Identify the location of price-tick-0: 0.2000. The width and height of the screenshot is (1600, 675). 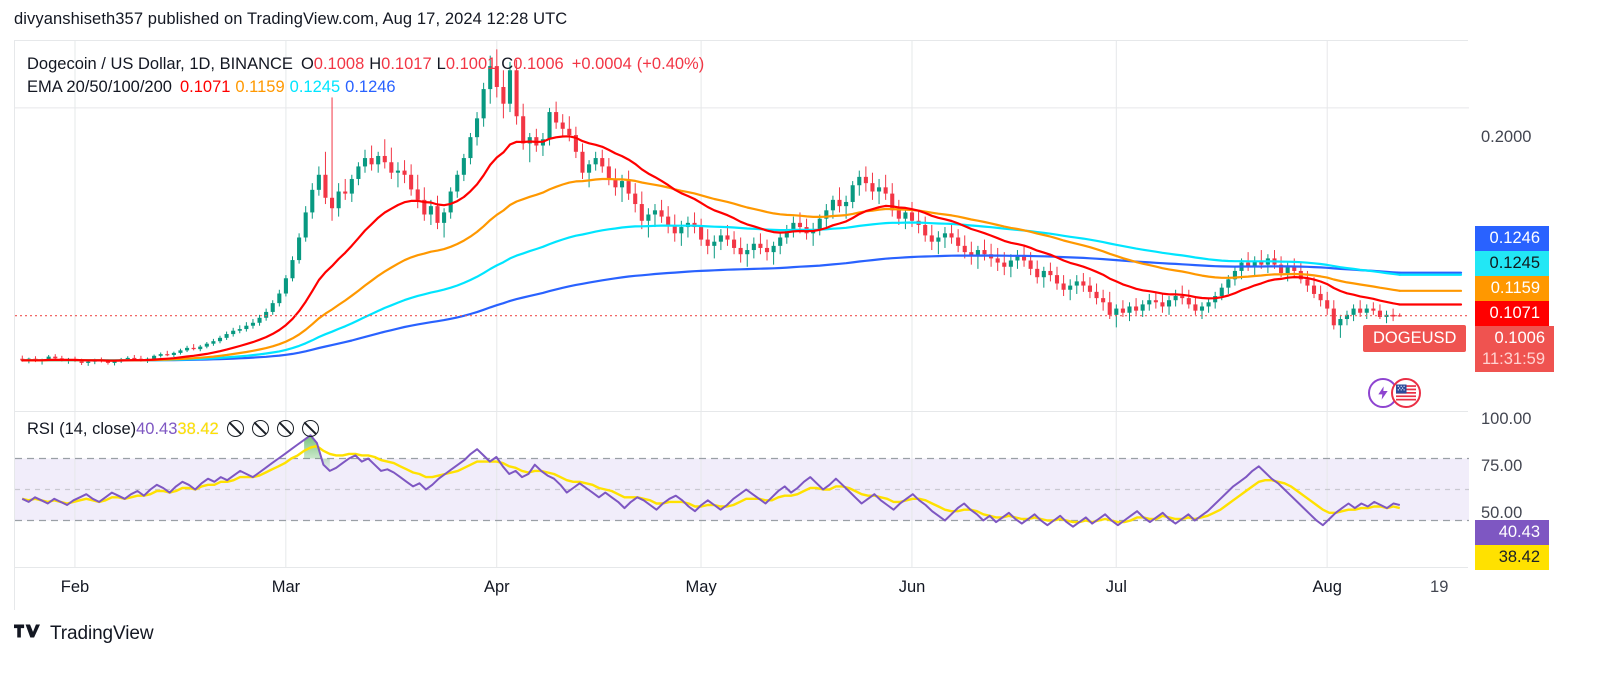
(1506, 137).